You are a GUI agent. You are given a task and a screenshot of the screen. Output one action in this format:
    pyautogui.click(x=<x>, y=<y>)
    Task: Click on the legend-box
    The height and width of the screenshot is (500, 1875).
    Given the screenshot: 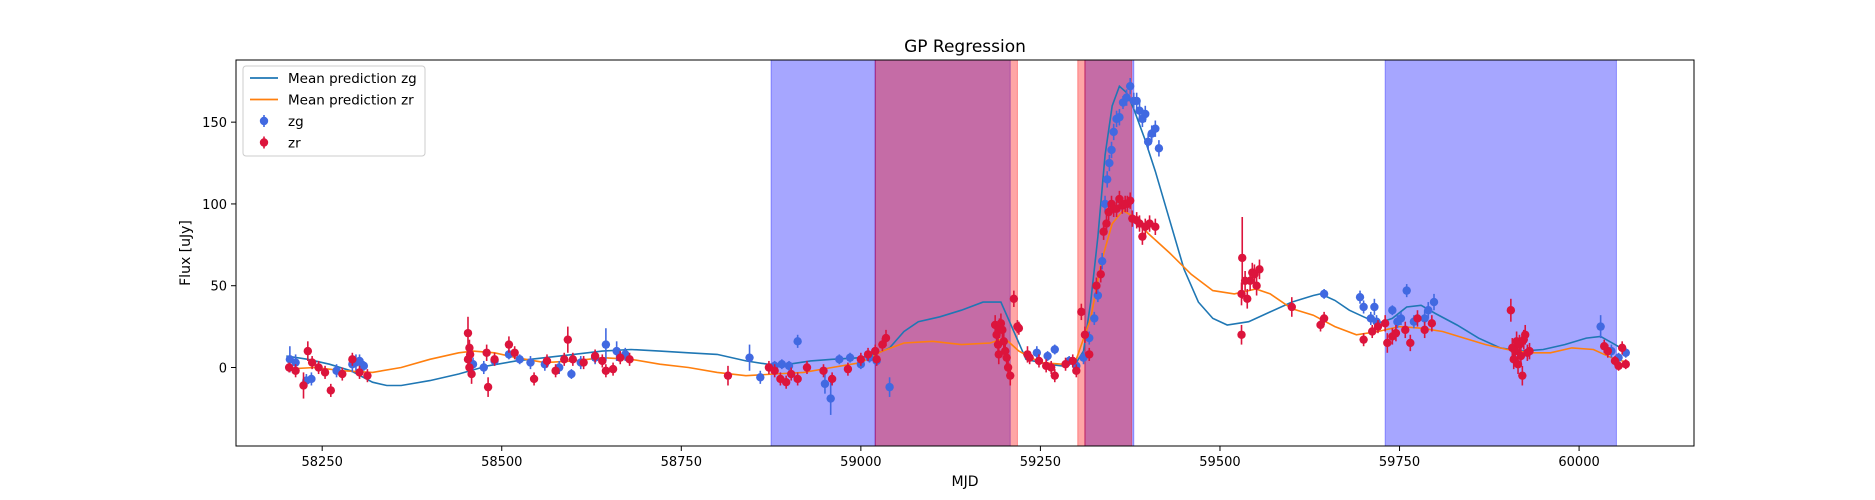 What is the action you would take?
    pyautogui.click(x=334, y=111)
    